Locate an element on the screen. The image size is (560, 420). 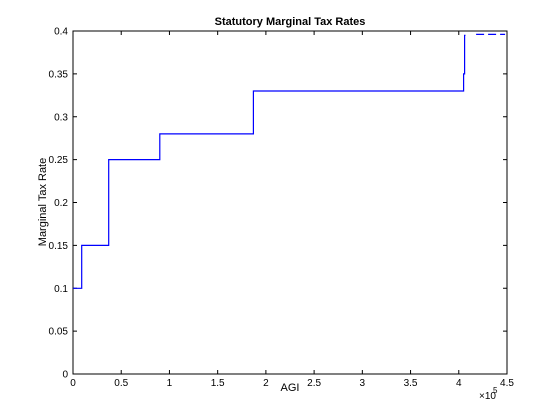
x-tick-label: 0.5 is located at coordinates (121, 383).